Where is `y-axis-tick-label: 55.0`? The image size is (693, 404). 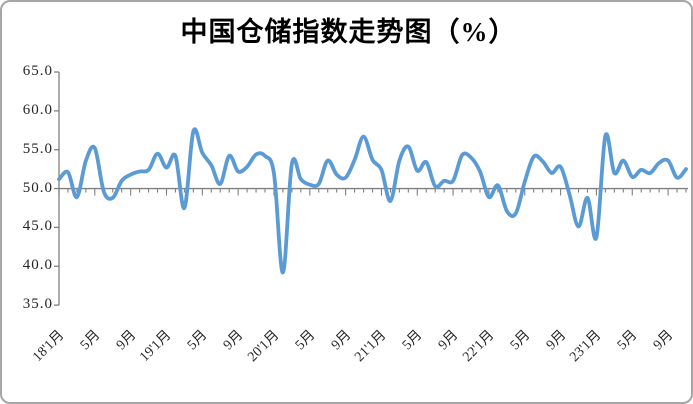 y-axis-tick-label: 55.0 is located at coordinates (37, 148).